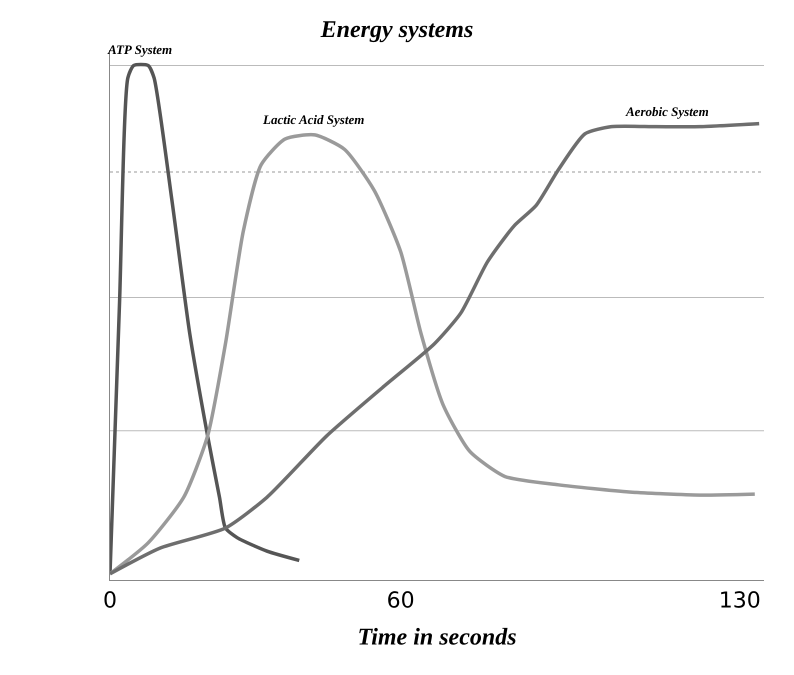  What do you see at coordinates (667, 111) in the screenshot?
I see `annotation: Aerobic System` at bounding box center [667, 111].